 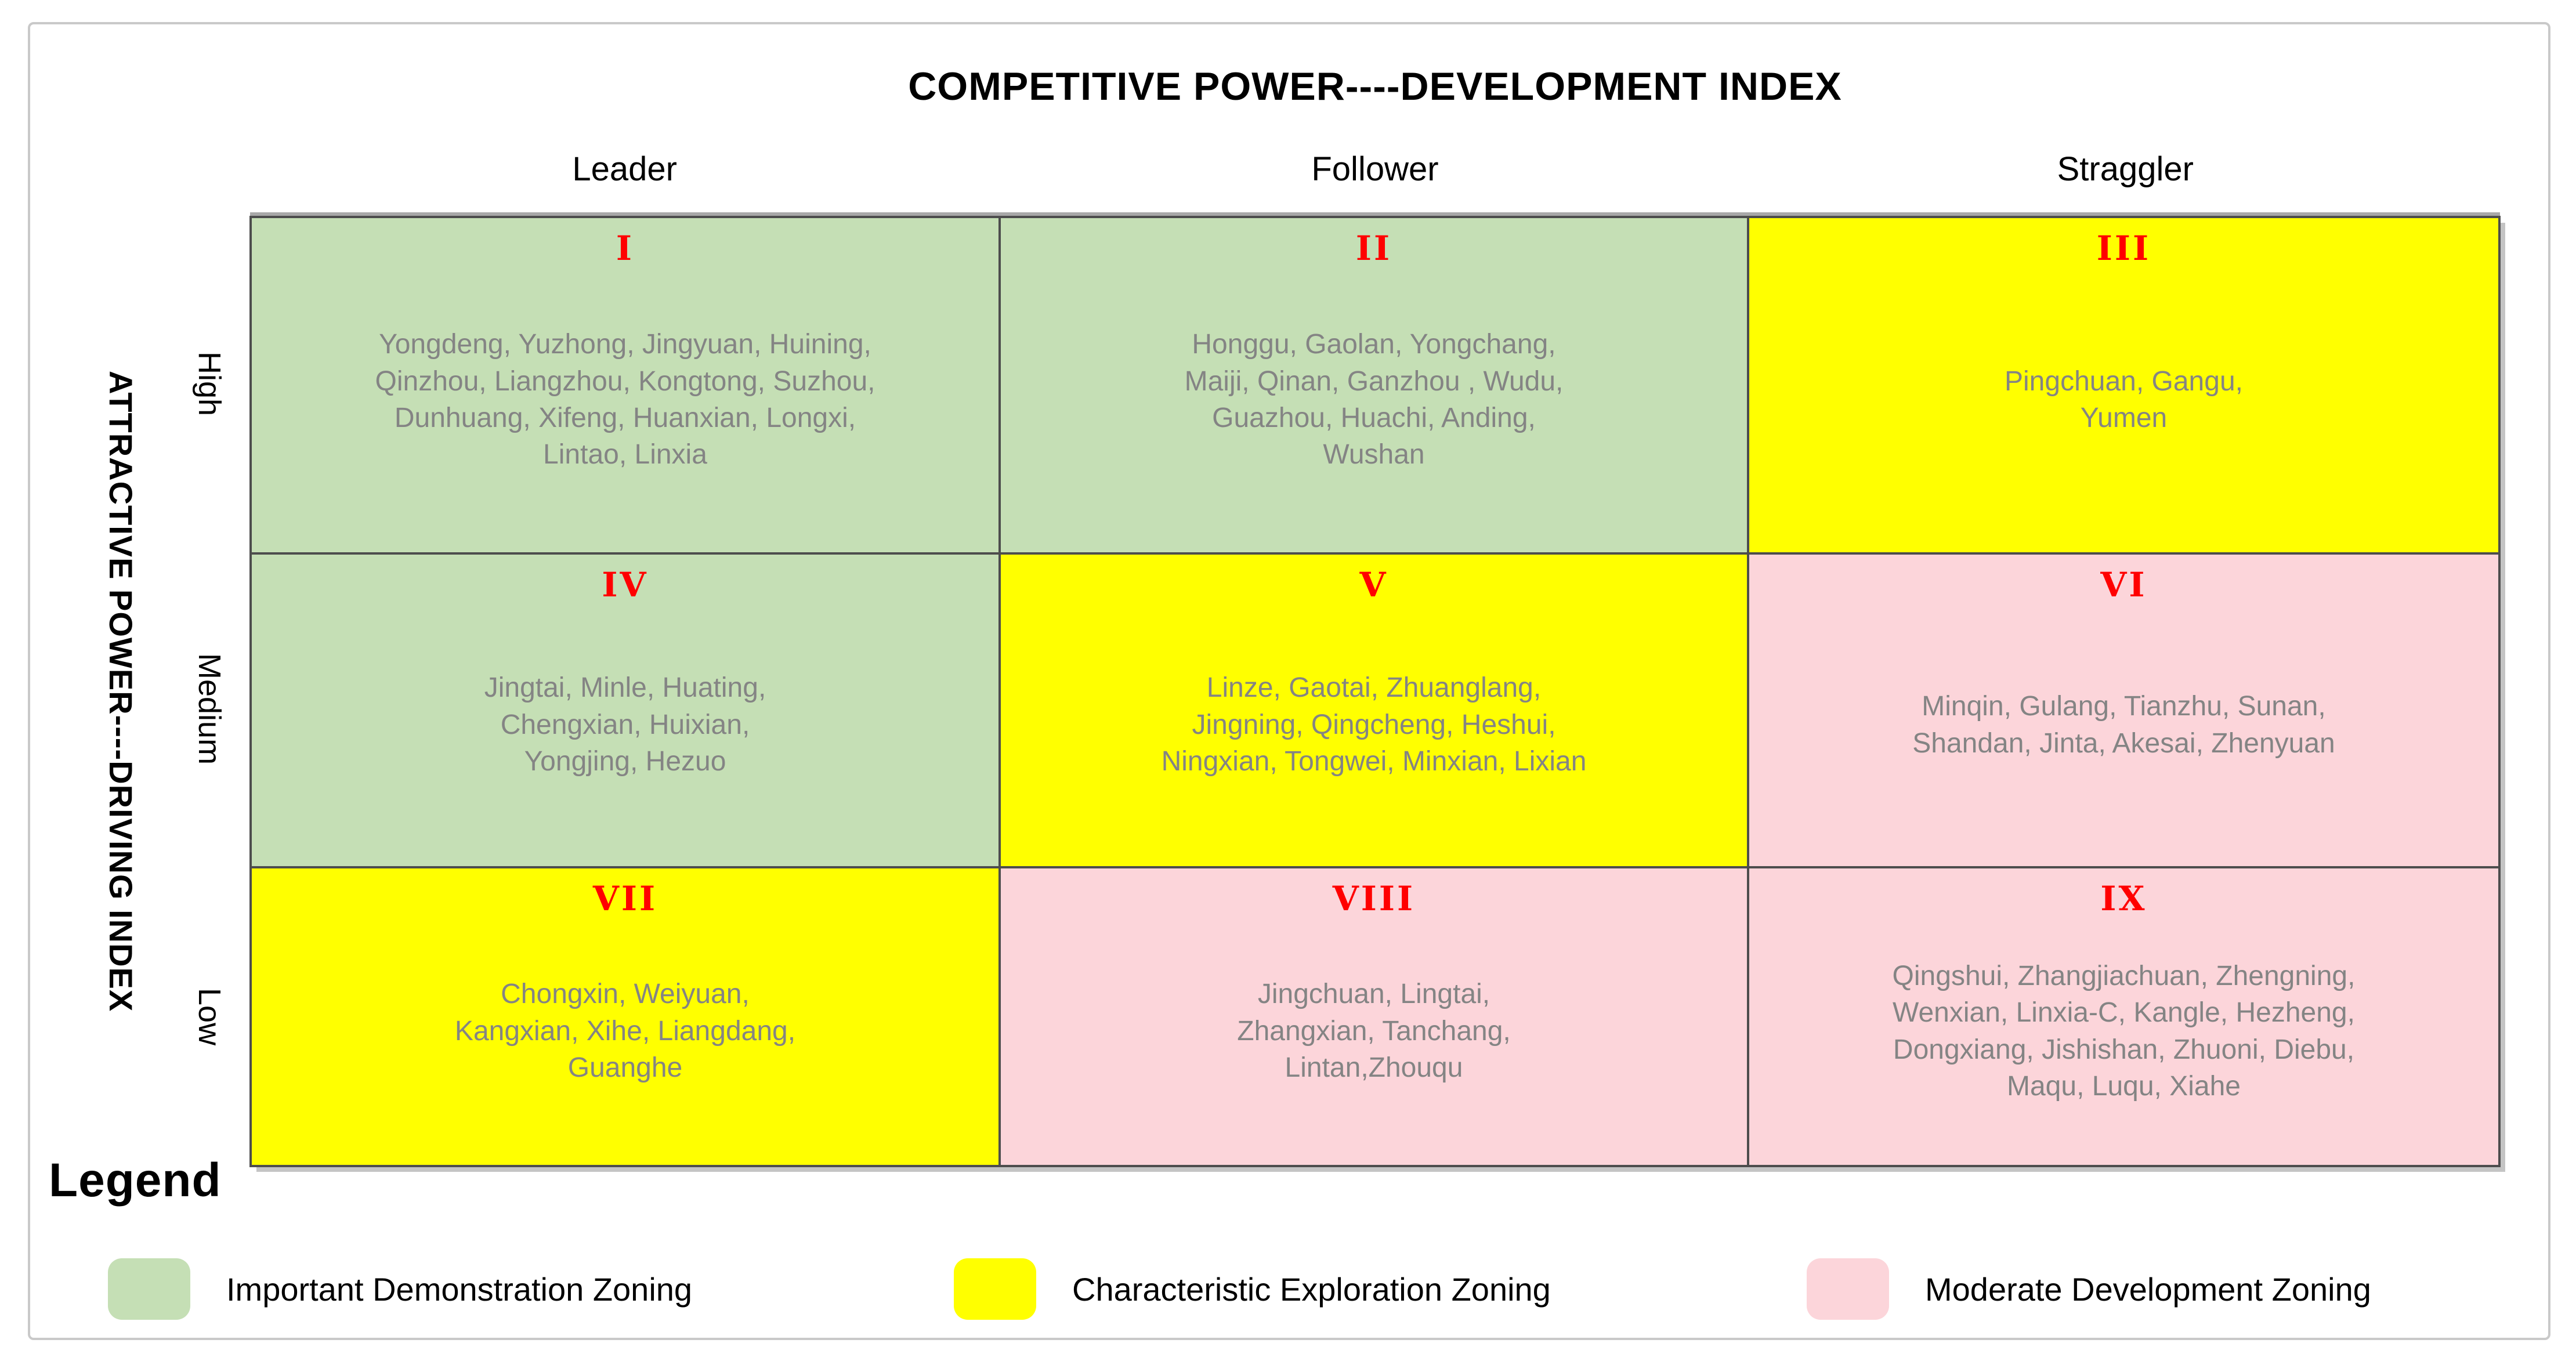 What do you see at coordinates (1311, 1289) in the screenshot?
I see `legend-label: Characteristic Exploration Zoning` at bounding box center [1311, 1289].